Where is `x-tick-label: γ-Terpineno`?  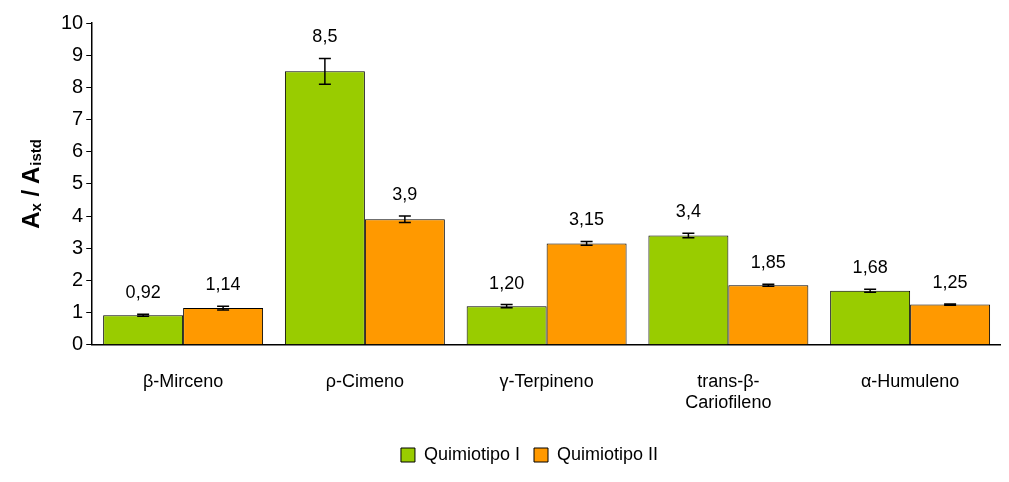 x-tick-label: γ-Terpineno is located at coordinates (546, 380).